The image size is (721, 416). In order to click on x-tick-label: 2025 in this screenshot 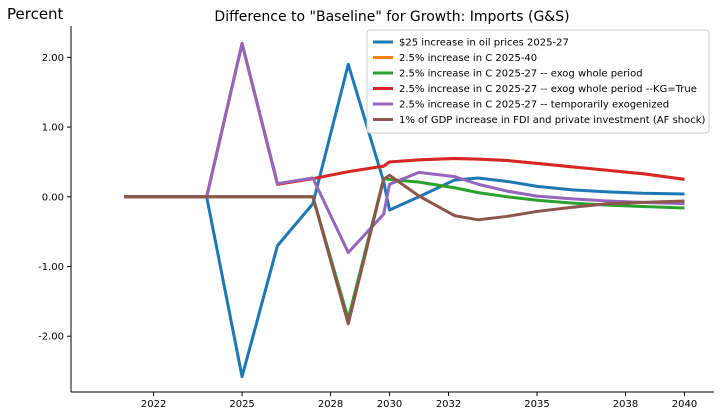, I will do `click(241, 404)`.